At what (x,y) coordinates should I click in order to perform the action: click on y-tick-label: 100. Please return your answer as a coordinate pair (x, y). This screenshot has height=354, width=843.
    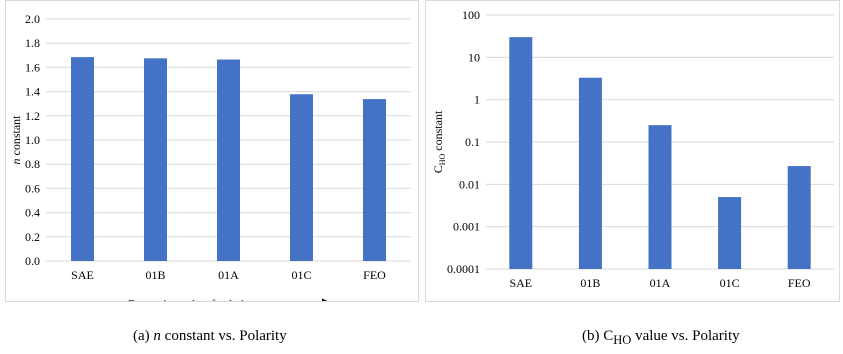
    Looking at the image, I should click on (471, 15).